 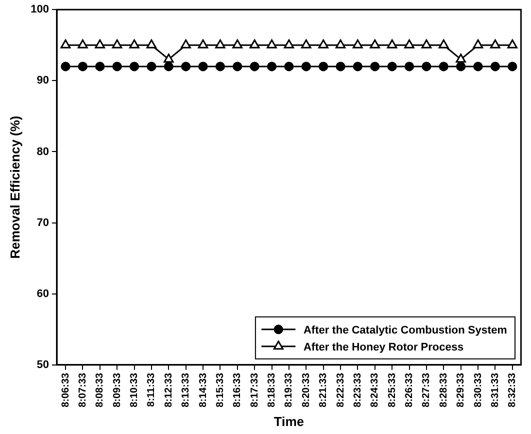 I want to click on y-tick-label: 80, so click(x=42, y=152).